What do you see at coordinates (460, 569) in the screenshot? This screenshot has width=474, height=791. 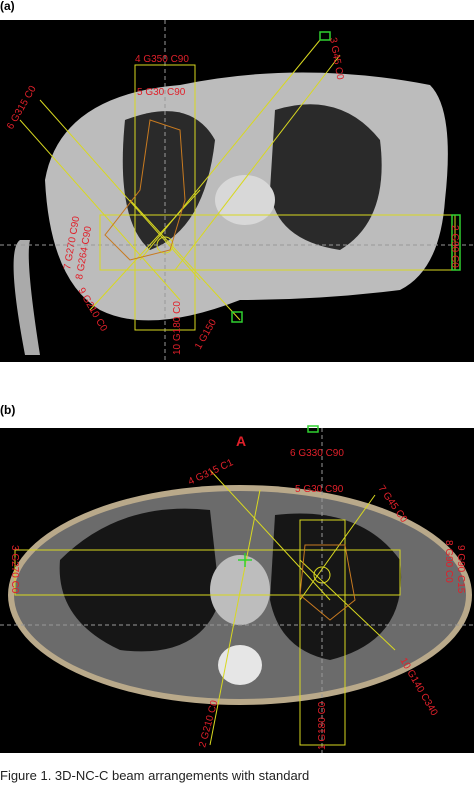 I see `beam-label: 9 G90 C15` at bounding box center [460, 569].